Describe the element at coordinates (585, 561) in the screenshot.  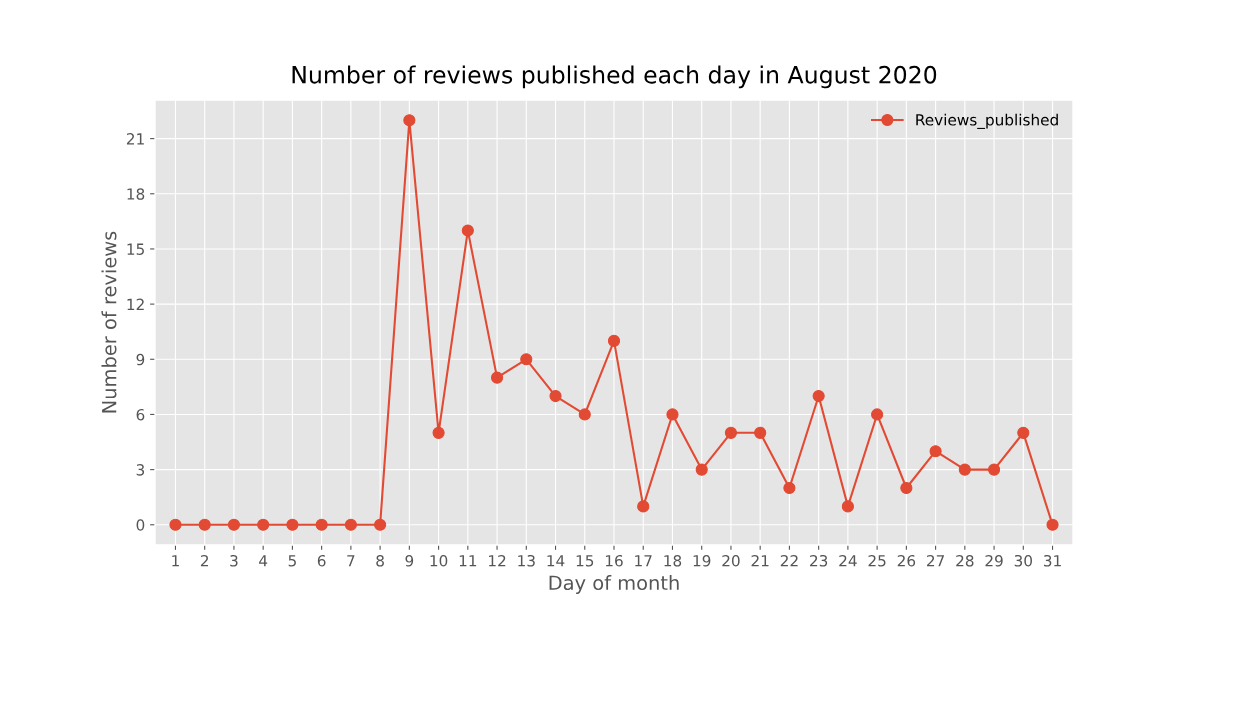
I see `x-tick-label: 15` at that location.